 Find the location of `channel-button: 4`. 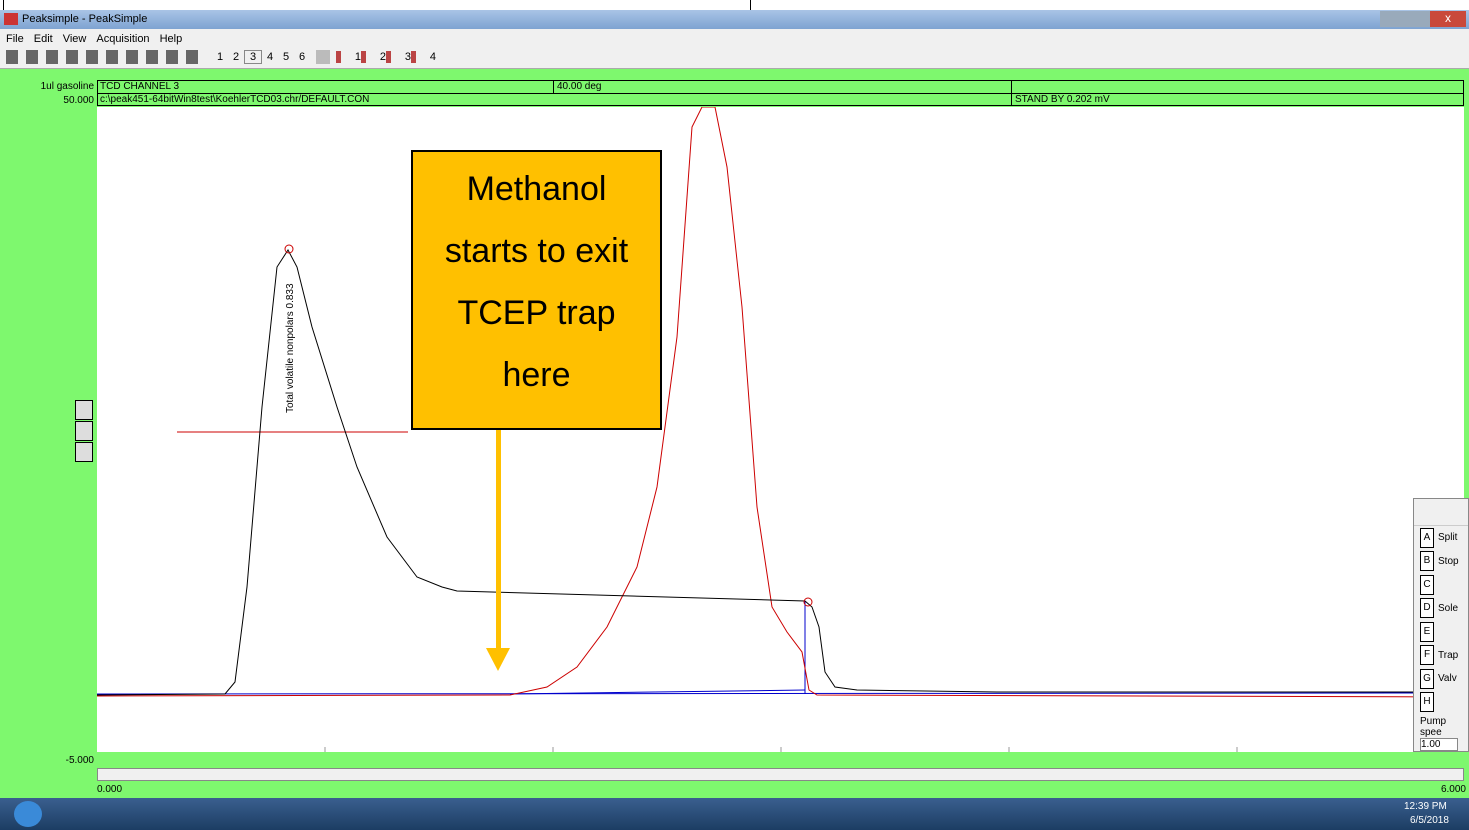

channel-button: 4 is located at coordinates (270, 57).